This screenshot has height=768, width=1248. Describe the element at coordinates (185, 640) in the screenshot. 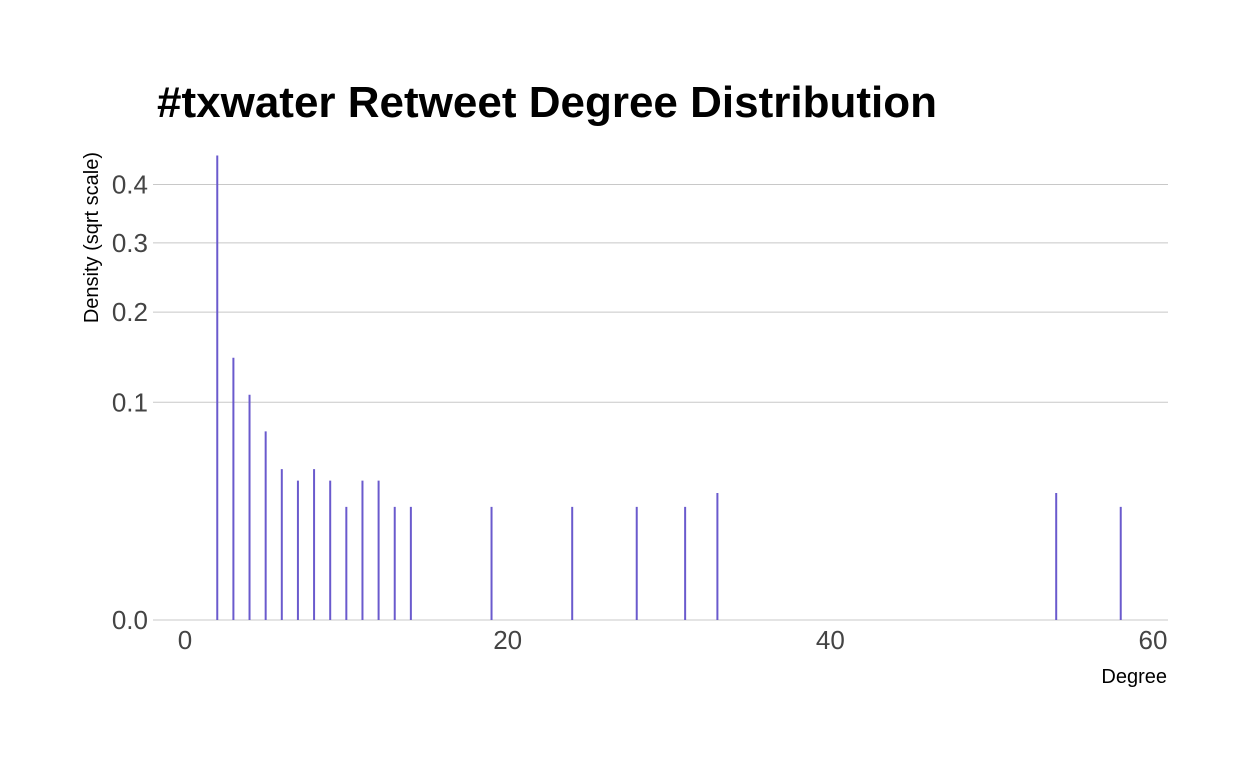

I see `x-tick-label: 0` at that location.